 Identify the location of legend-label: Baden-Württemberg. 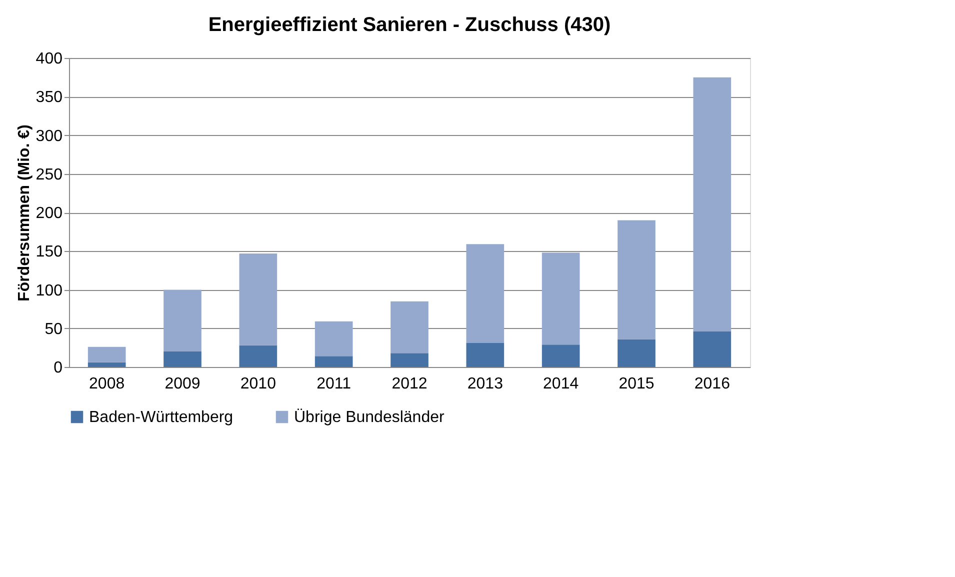
(161, 417).